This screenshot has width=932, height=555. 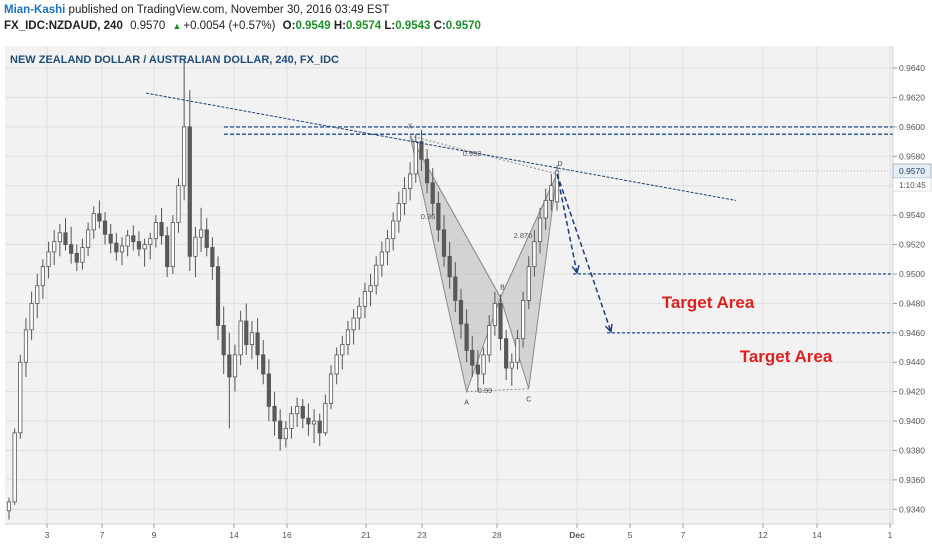 I want to click on author-link: Mian-Kashi, so click(x=35, y=10).